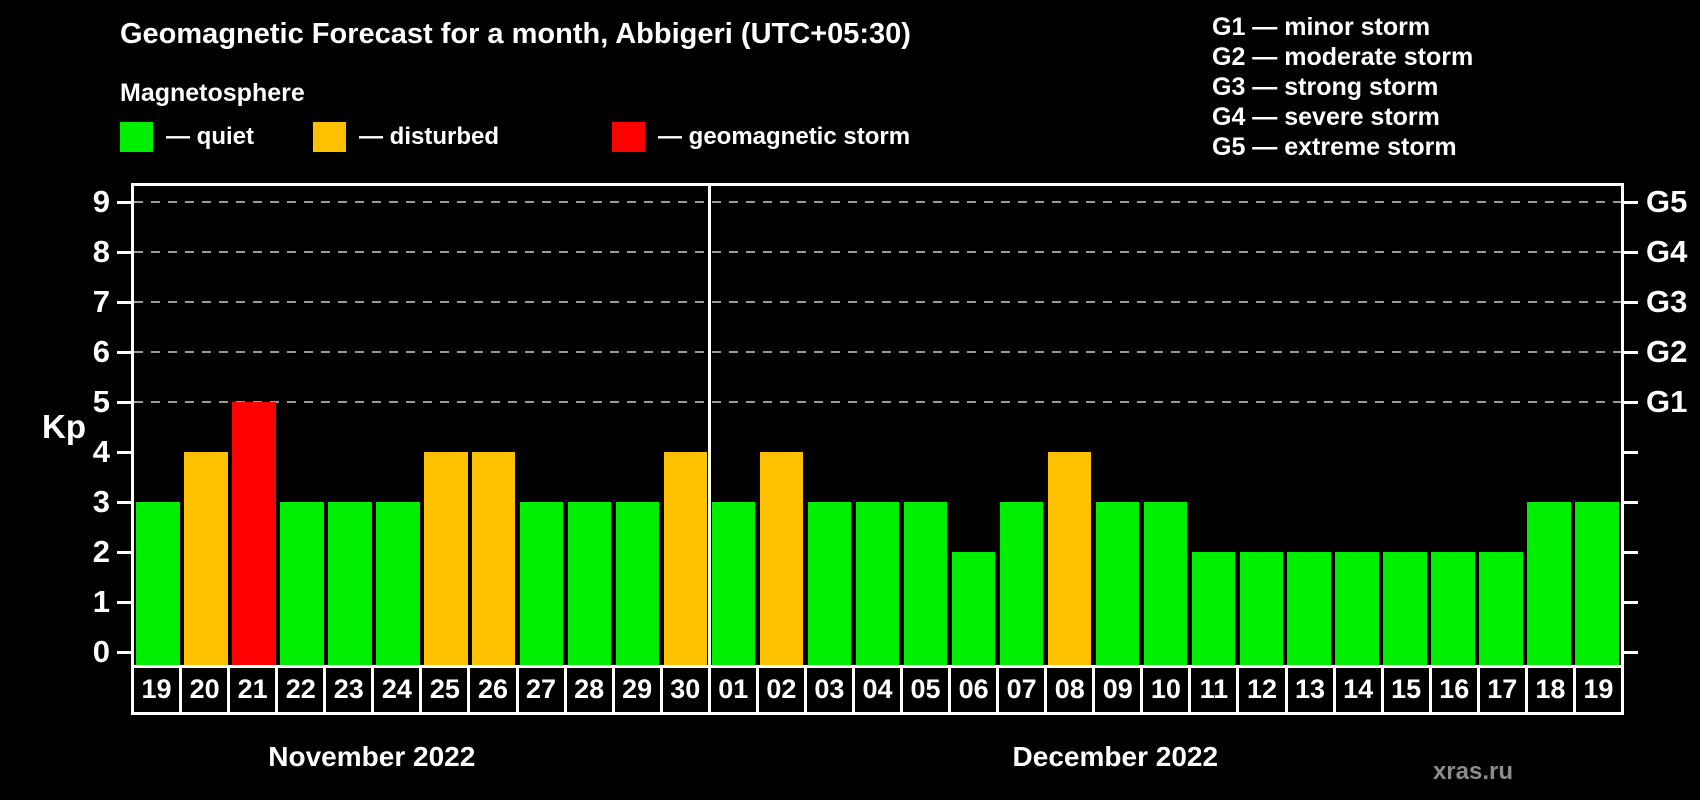 The width and height of the screenshot is (1700, 800). Describe the element at coordinates (254, 690) in the screenshot. I see `day-label: 21` at that location.